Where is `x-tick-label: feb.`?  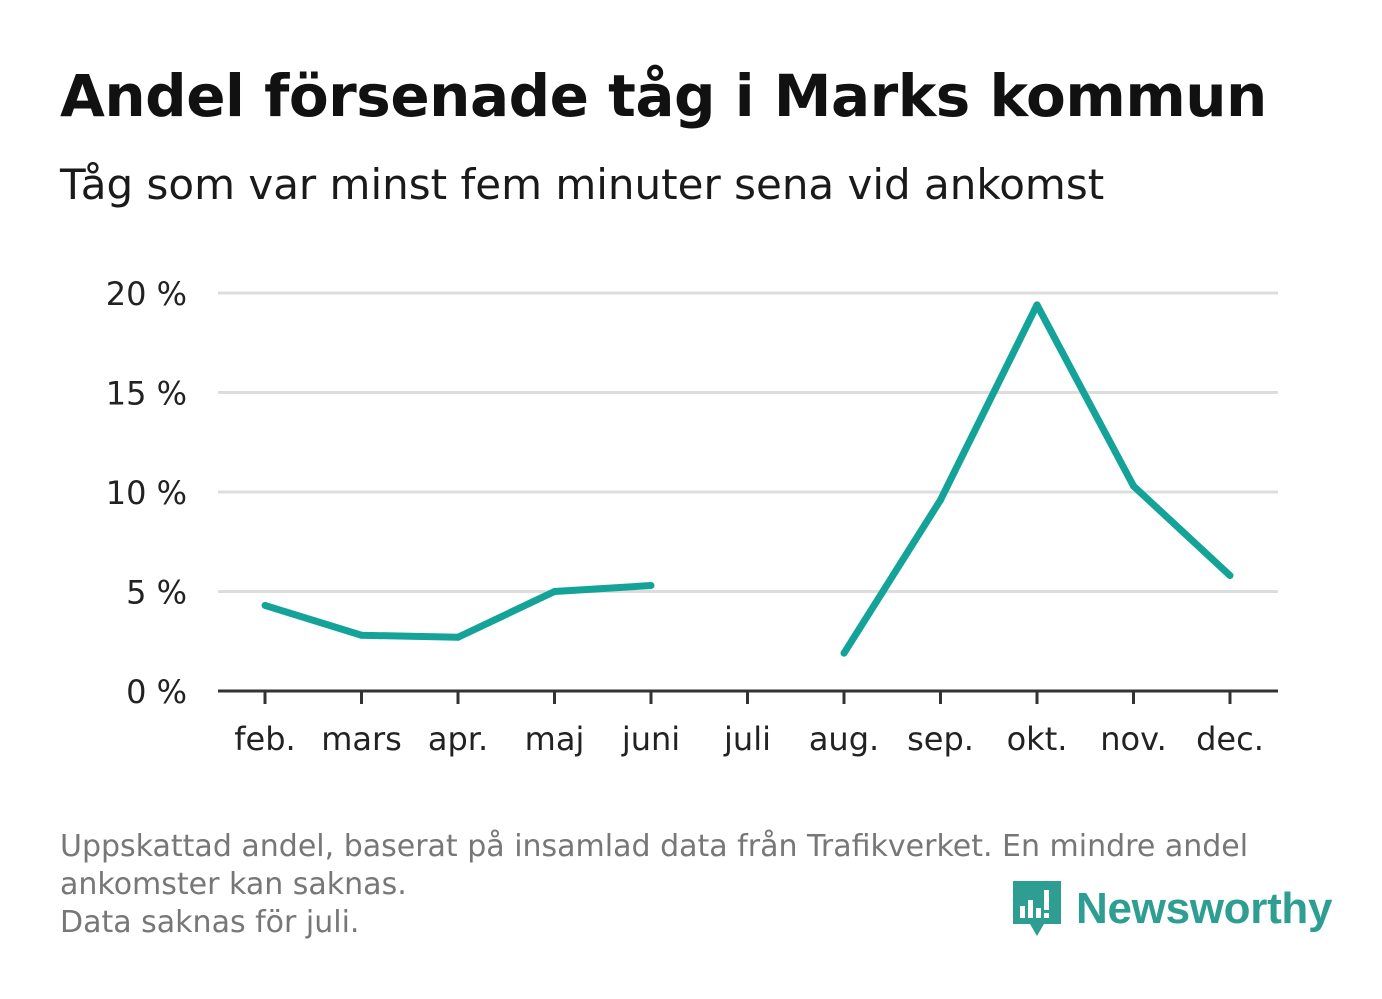 x-tick-label: feb. is located at coordinates (264, 739).